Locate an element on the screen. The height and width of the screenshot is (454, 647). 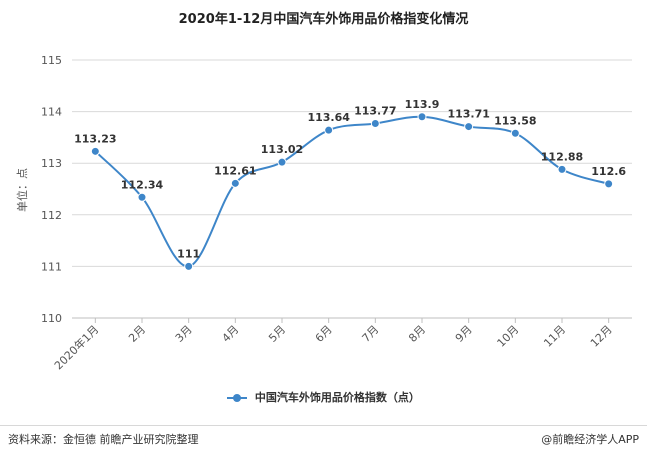
x-tick-label: 7月 is located at coordinates (371, 334).